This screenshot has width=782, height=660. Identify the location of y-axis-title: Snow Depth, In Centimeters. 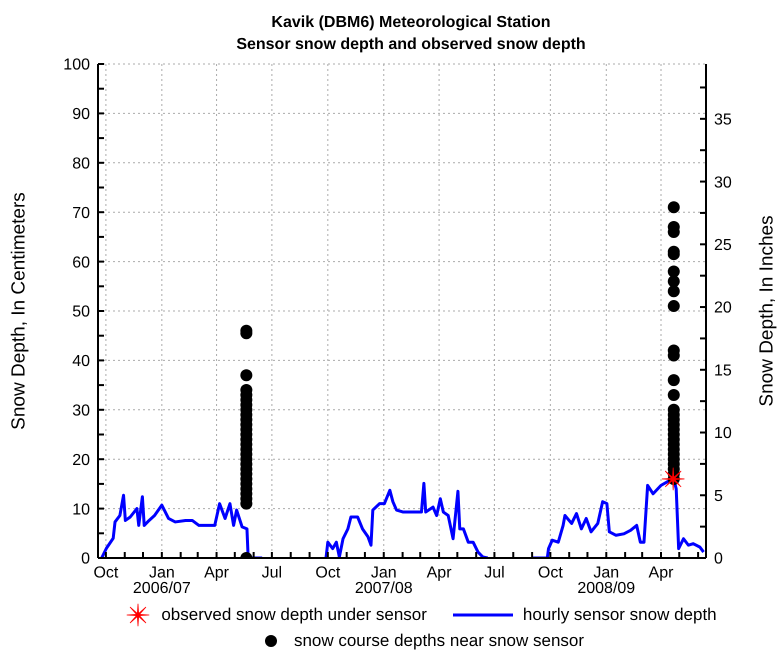
(19, 311).